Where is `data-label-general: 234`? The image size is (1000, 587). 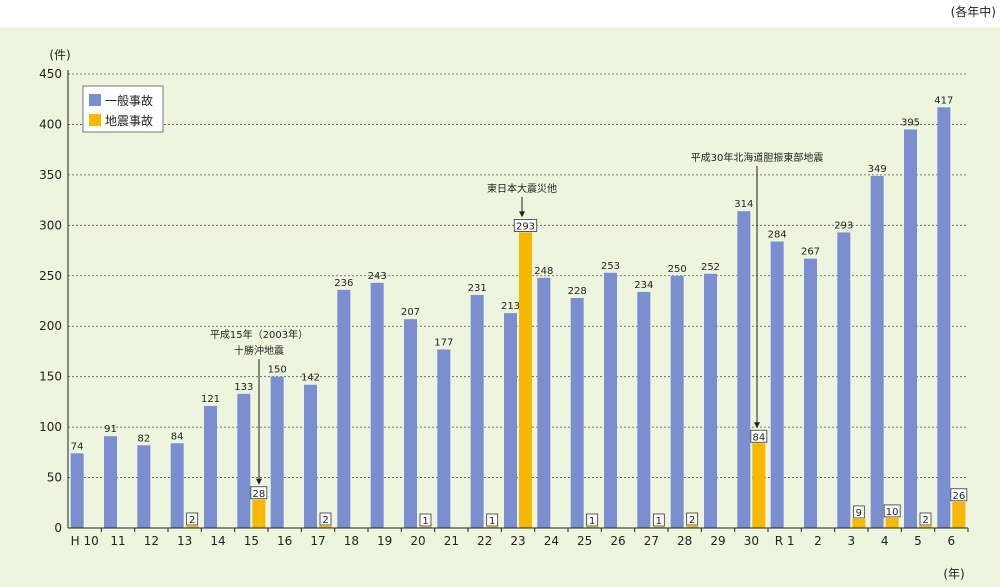
data-label-general: 234 is located at coordinates (643, 285).